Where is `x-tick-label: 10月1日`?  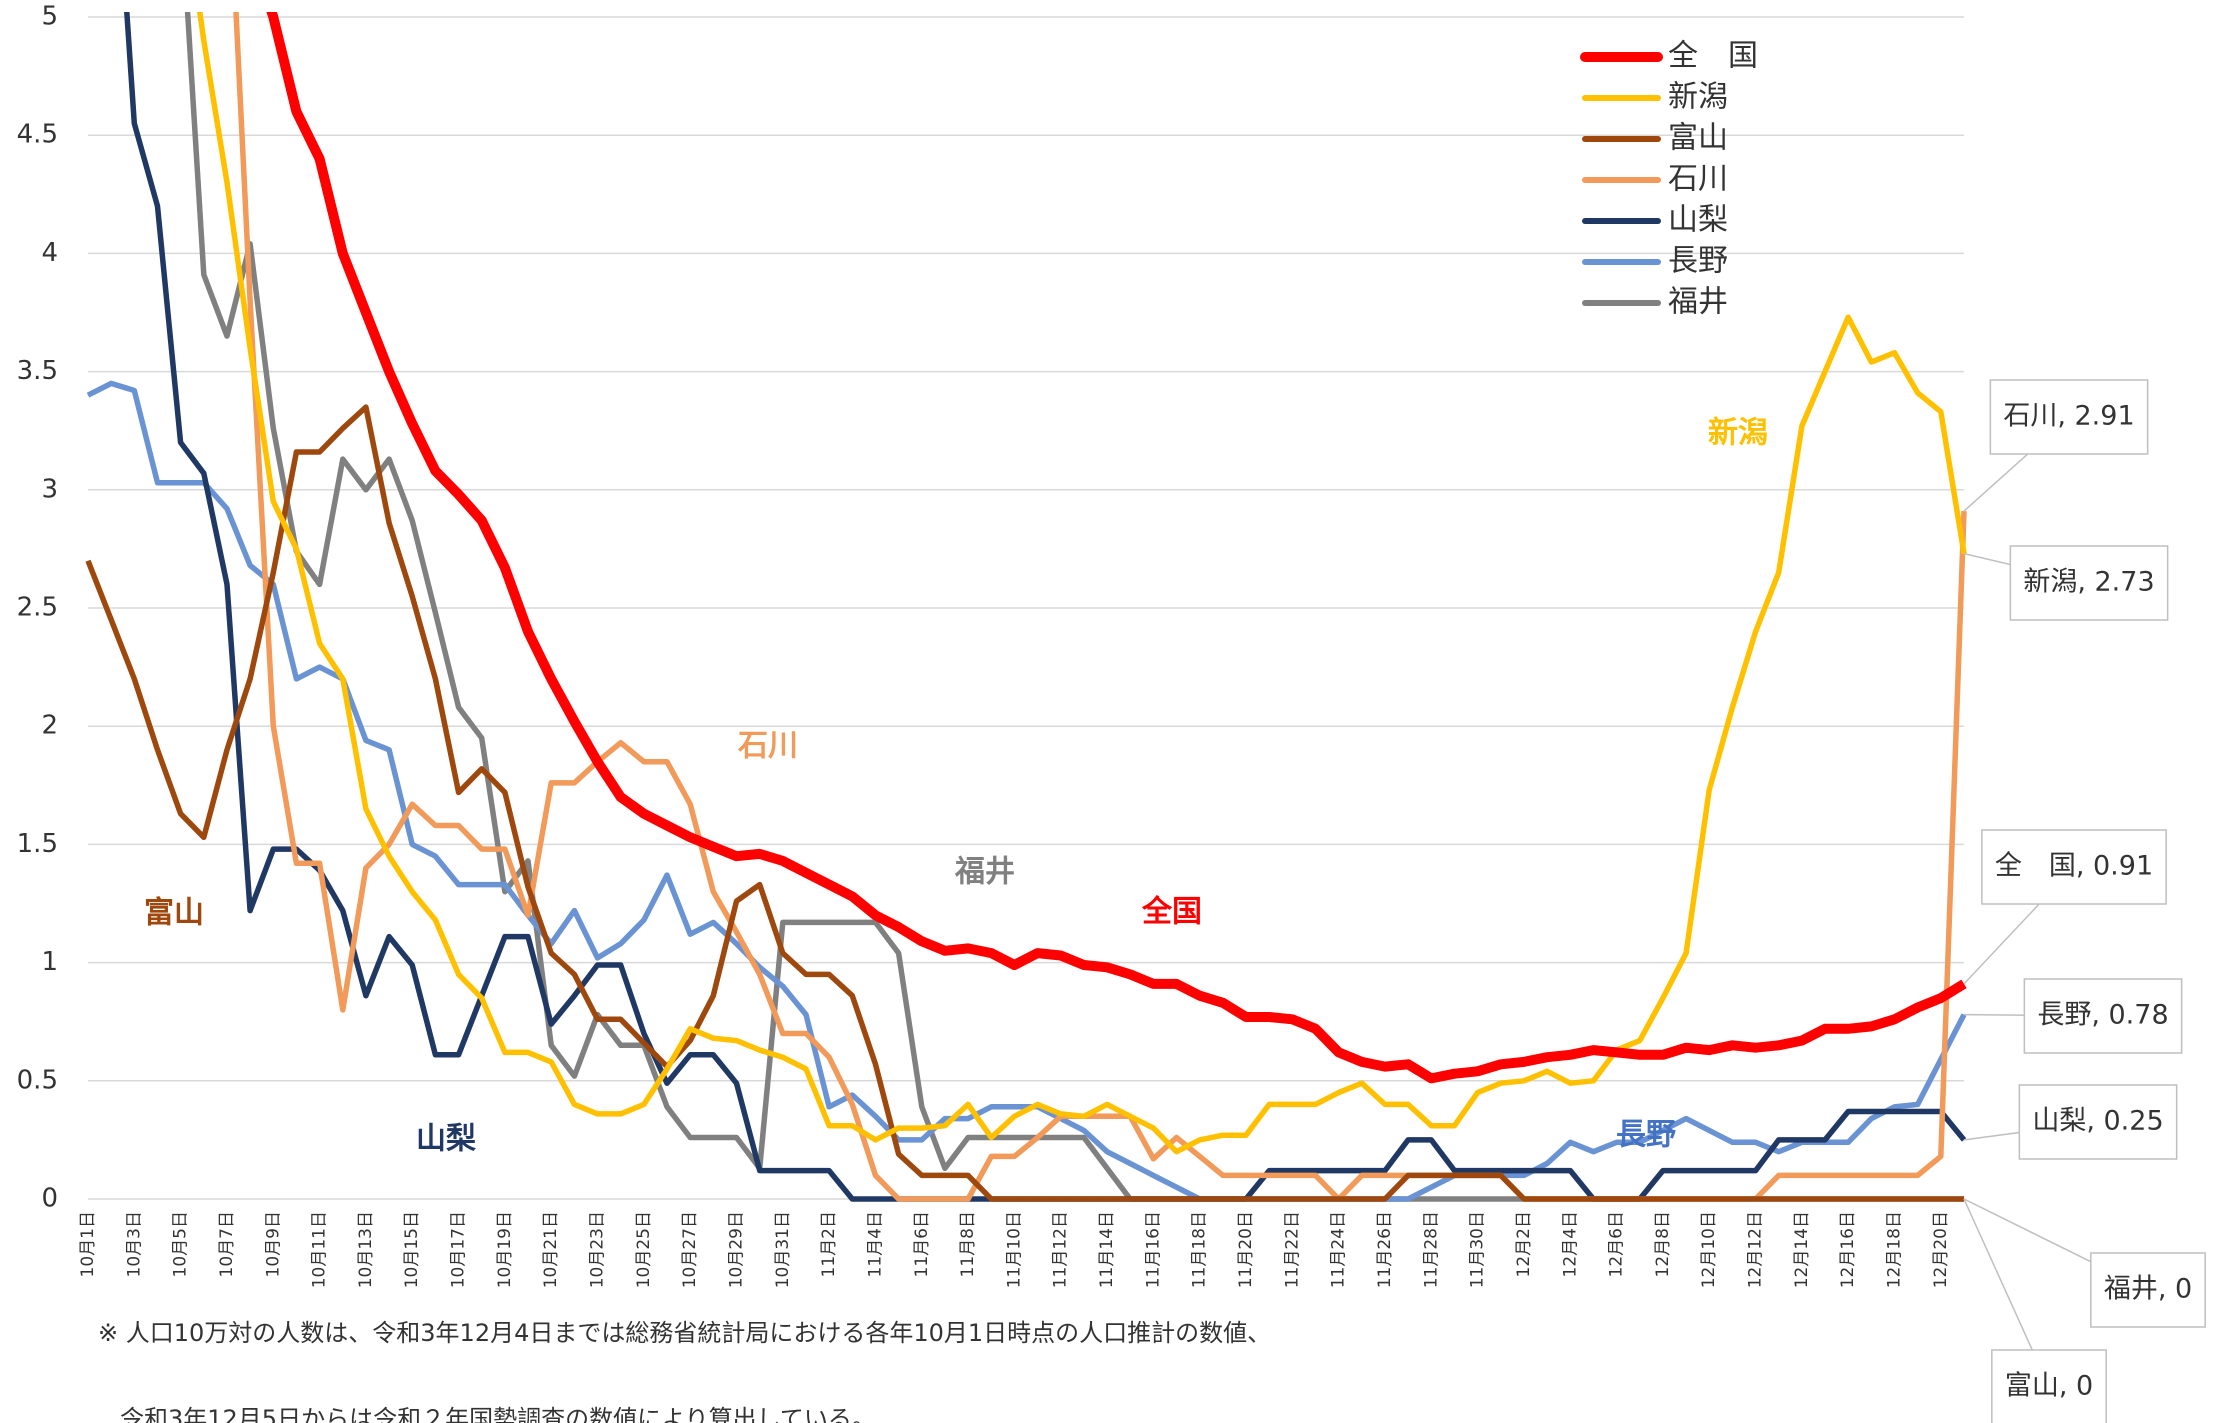 x-tick-label: 10月1日 is located at coordinates (88, 1244).